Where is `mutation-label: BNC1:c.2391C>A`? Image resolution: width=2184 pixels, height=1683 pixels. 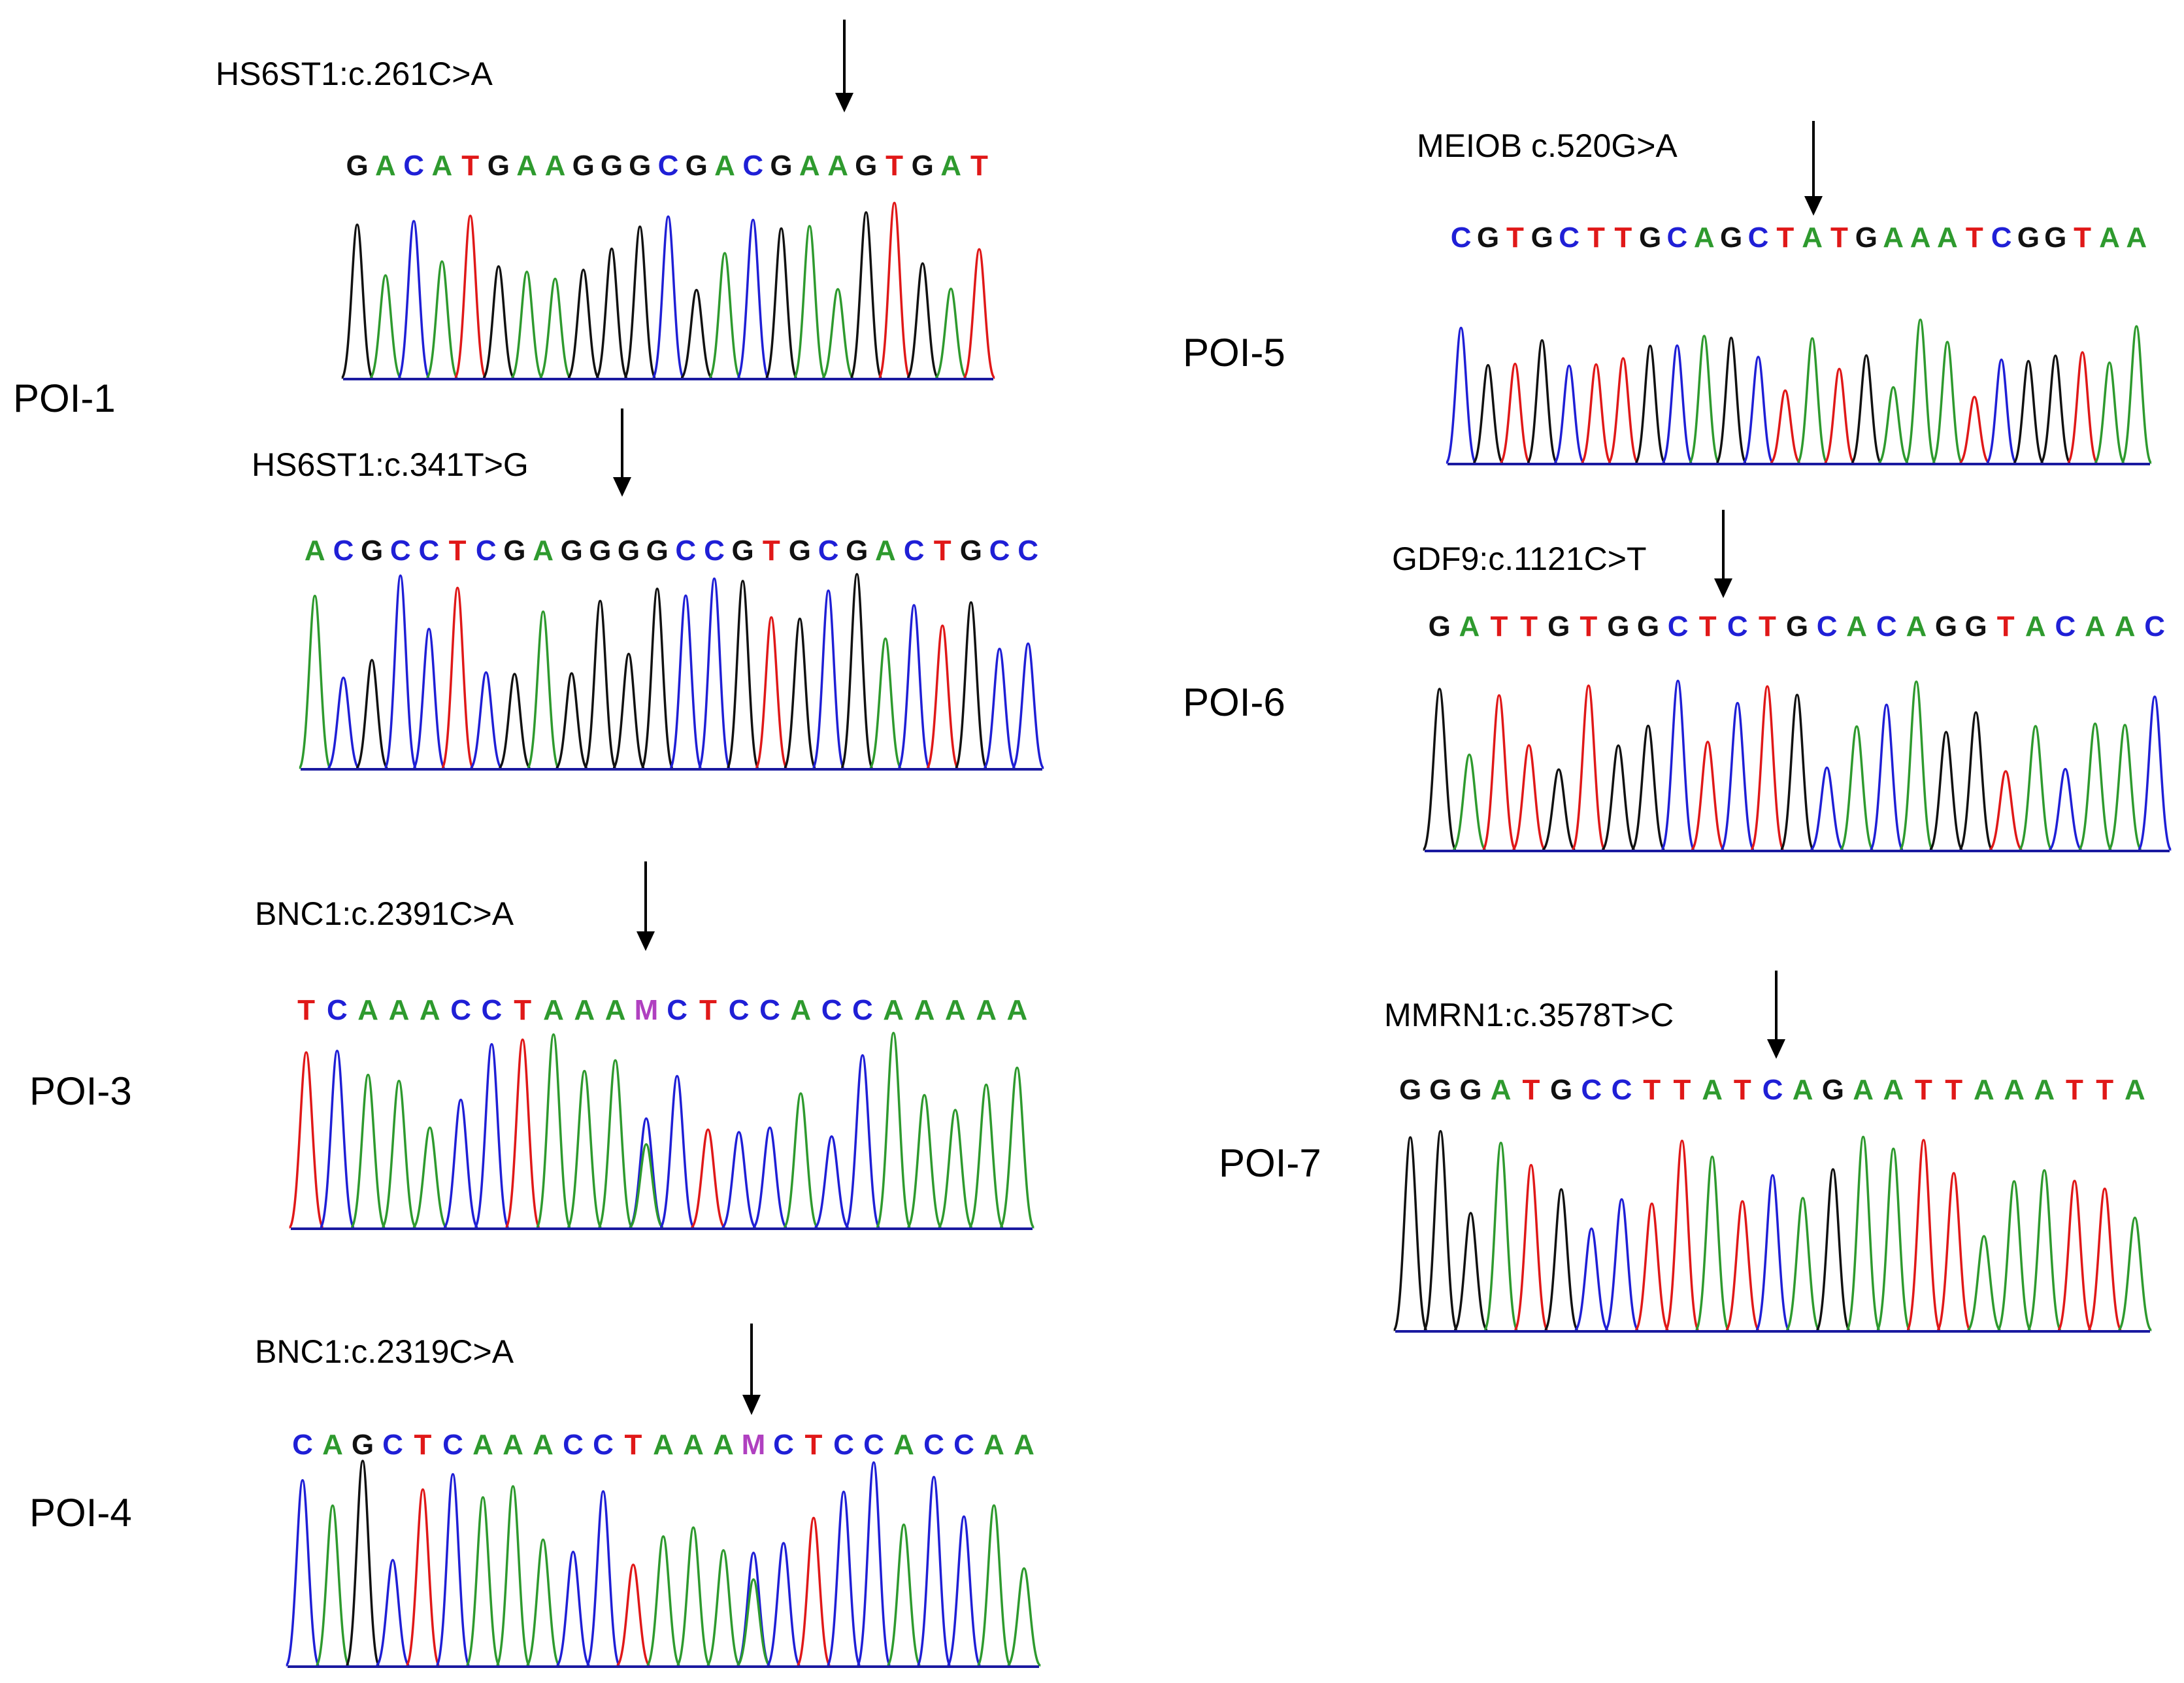 mutation-label: BNC1:c.2391C>A is located at coordinates (384, 913).